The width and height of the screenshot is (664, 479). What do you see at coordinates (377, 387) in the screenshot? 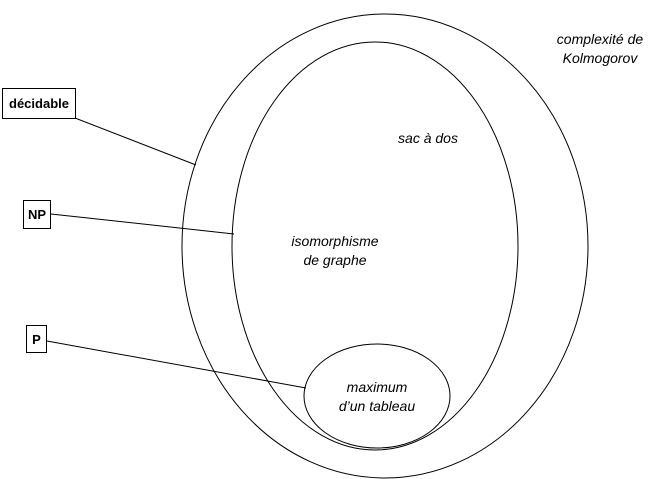
I see `maximum-line1: maximum` at bounding box center [377, 387].